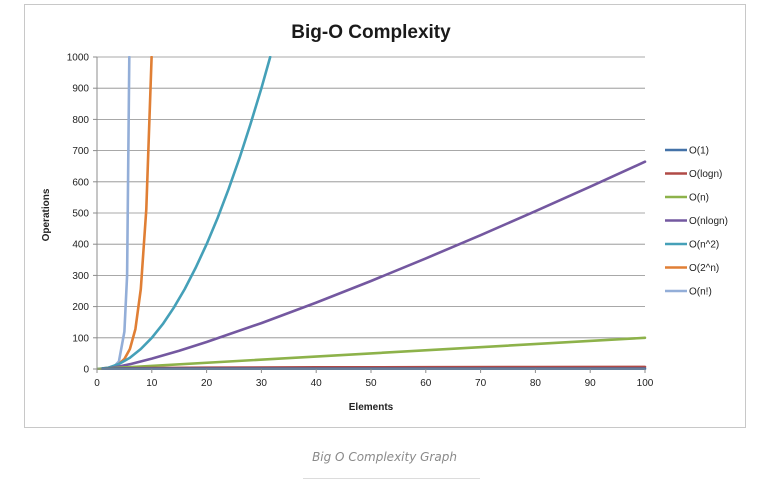 This screenshot has height=488, width=769. Describe the element at coordinates (372, 353) in the screenshot. I see `series-line-on` at that location.